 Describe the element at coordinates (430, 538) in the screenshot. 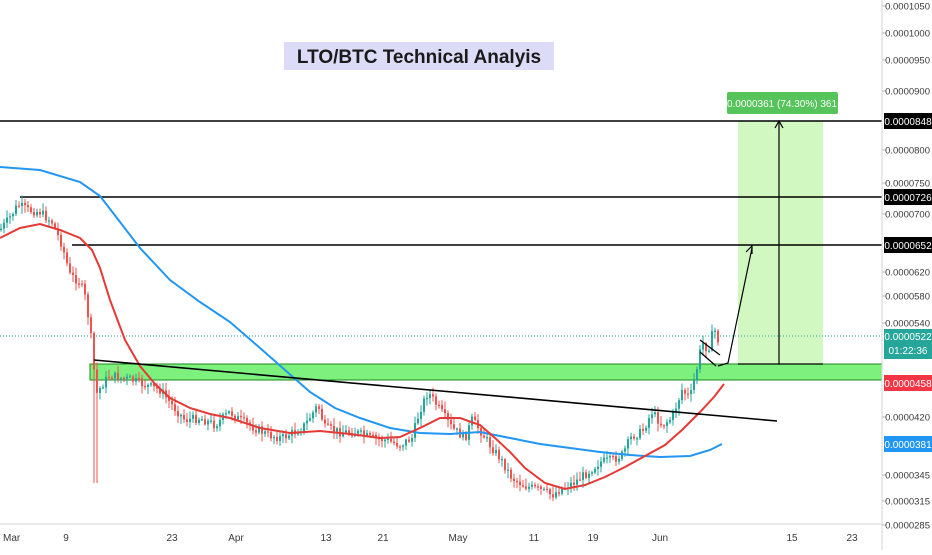

I see `time-axis: Mar 9 23 Apr 13 21 May 11 19 Jun 15 23` at that location.